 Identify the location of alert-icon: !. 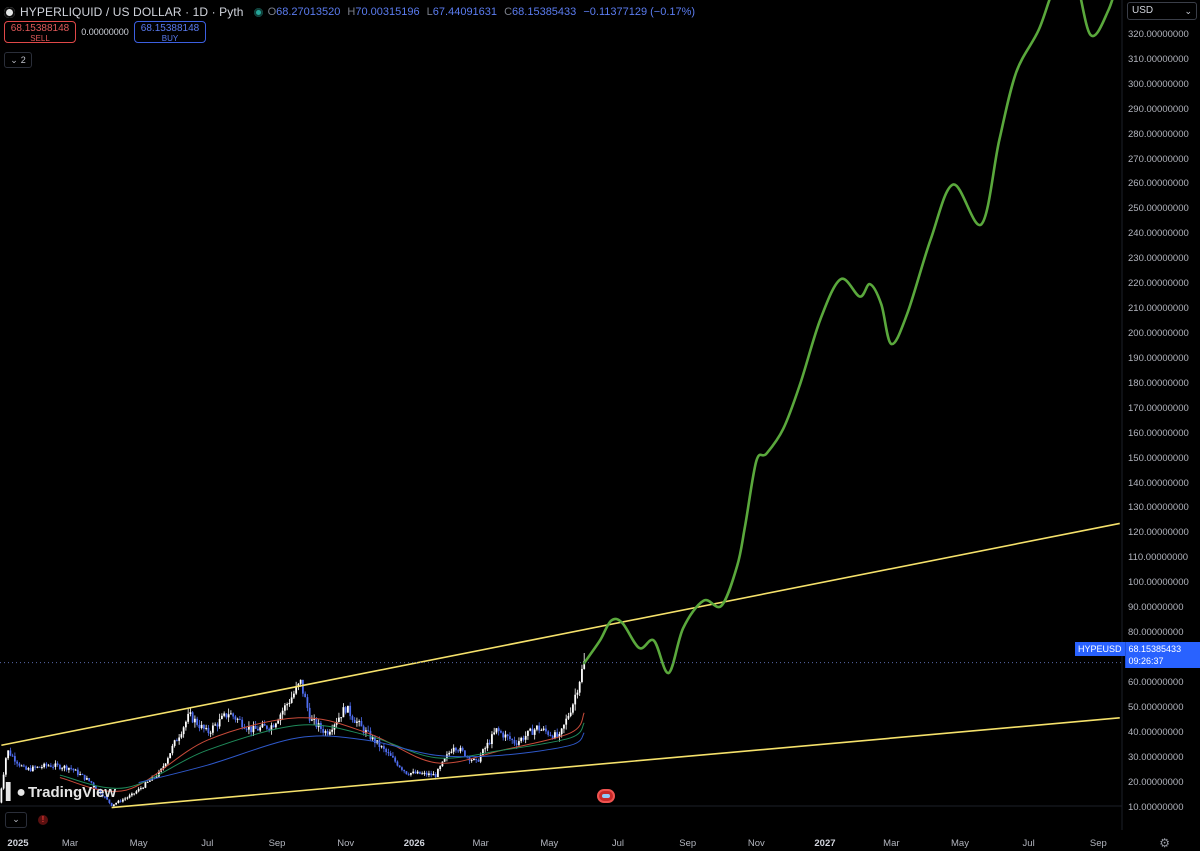
(43, 820).